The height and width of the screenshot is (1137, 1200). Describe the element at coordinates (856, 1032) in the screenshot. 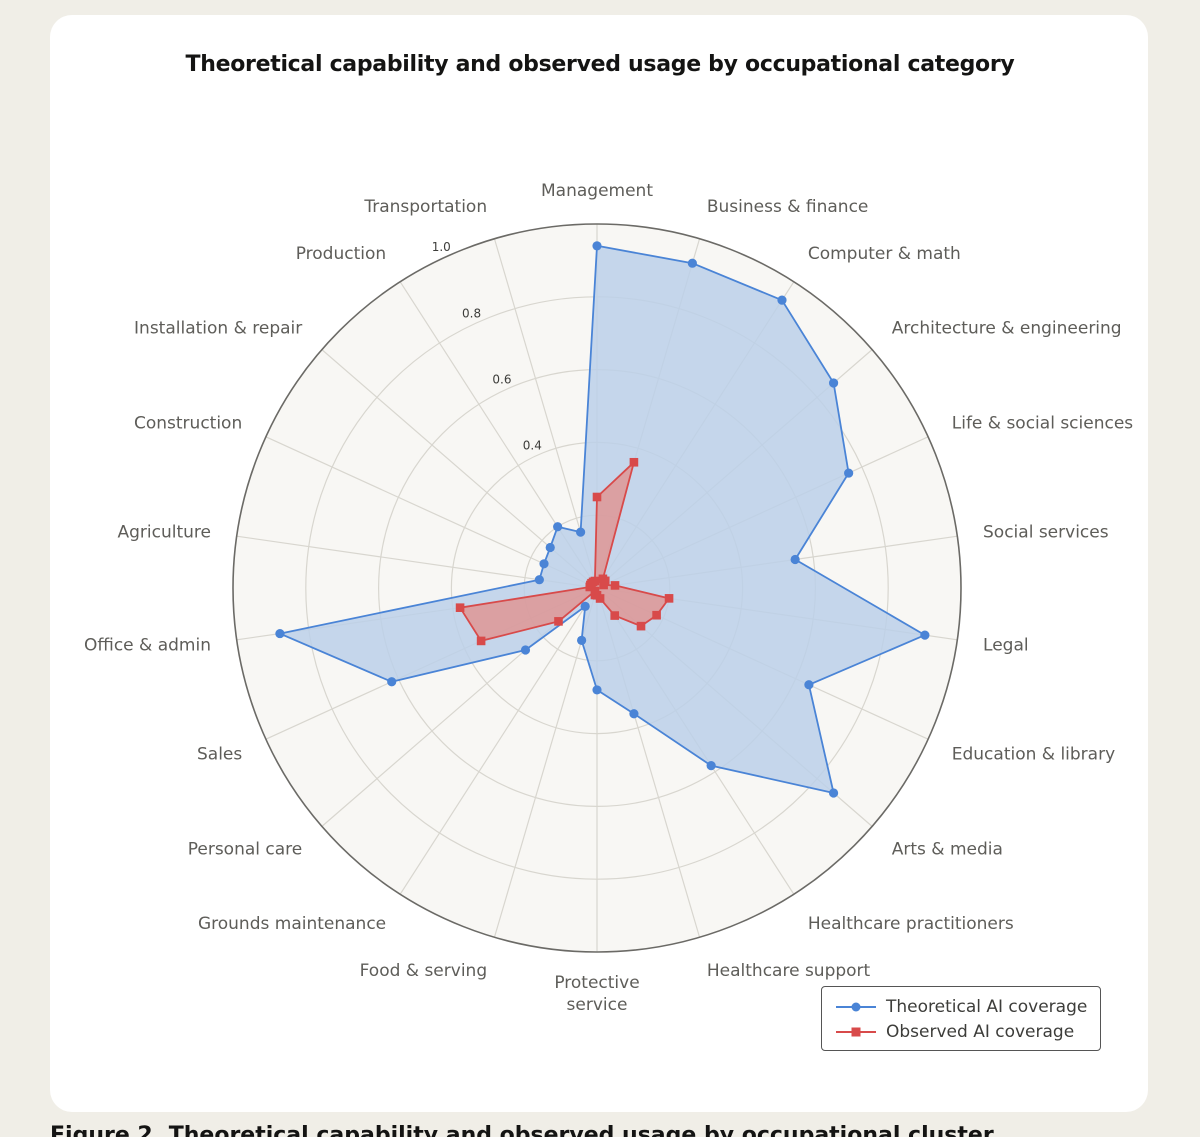

I see `legend-marker-square-icon` at that location.